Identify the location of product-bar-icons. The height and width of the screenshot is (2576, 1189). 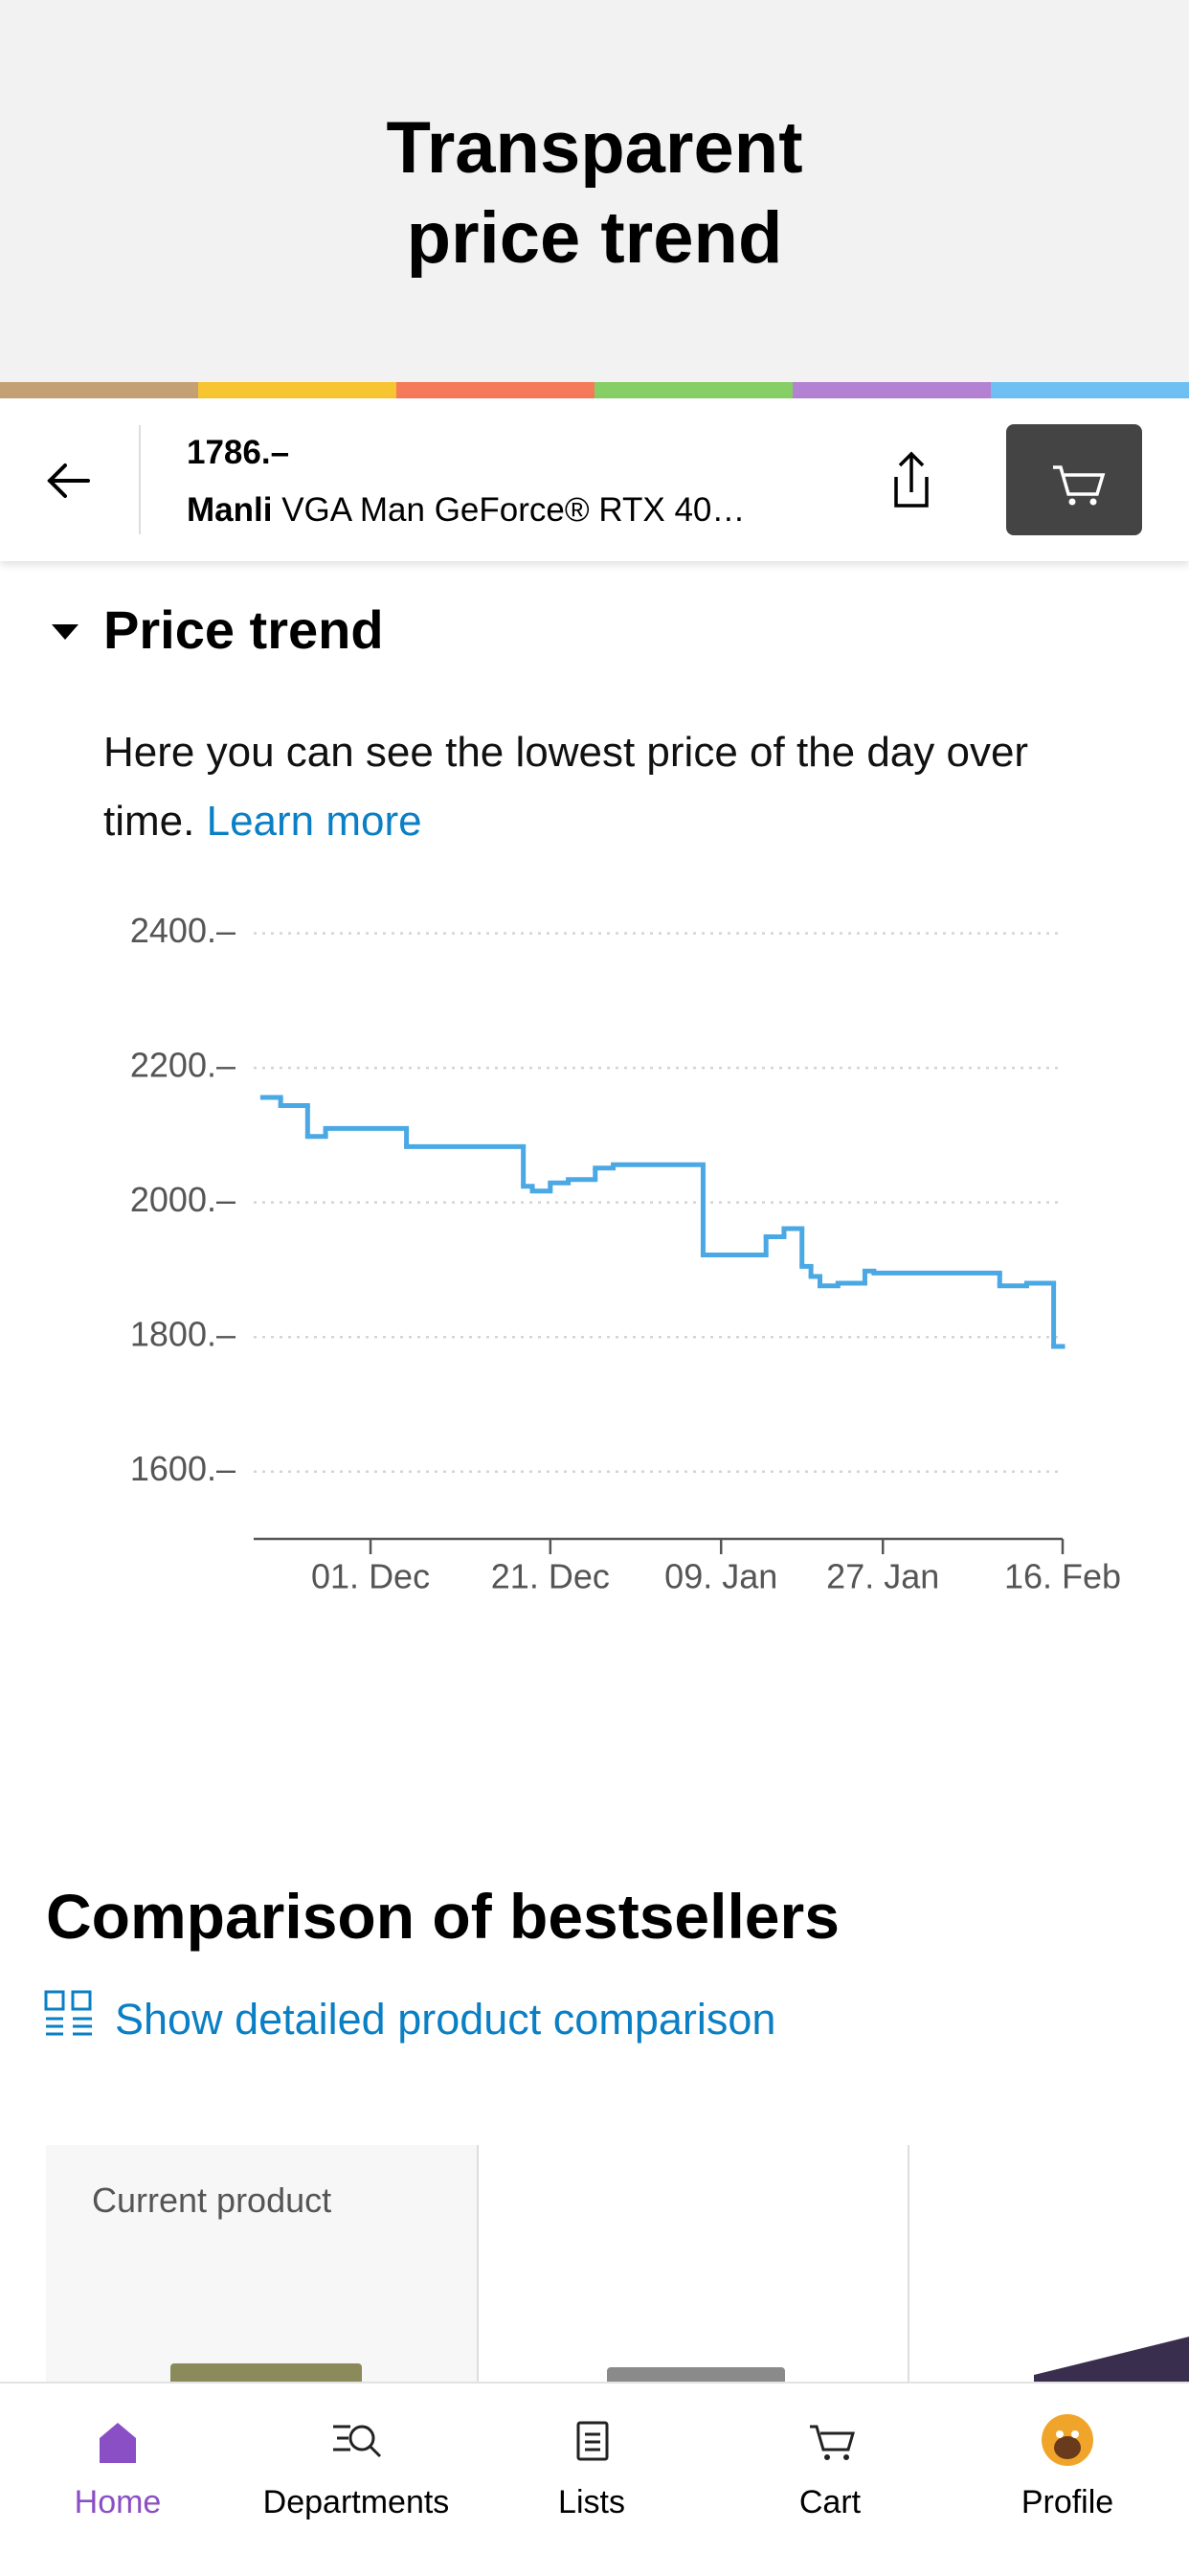
(594, 479).